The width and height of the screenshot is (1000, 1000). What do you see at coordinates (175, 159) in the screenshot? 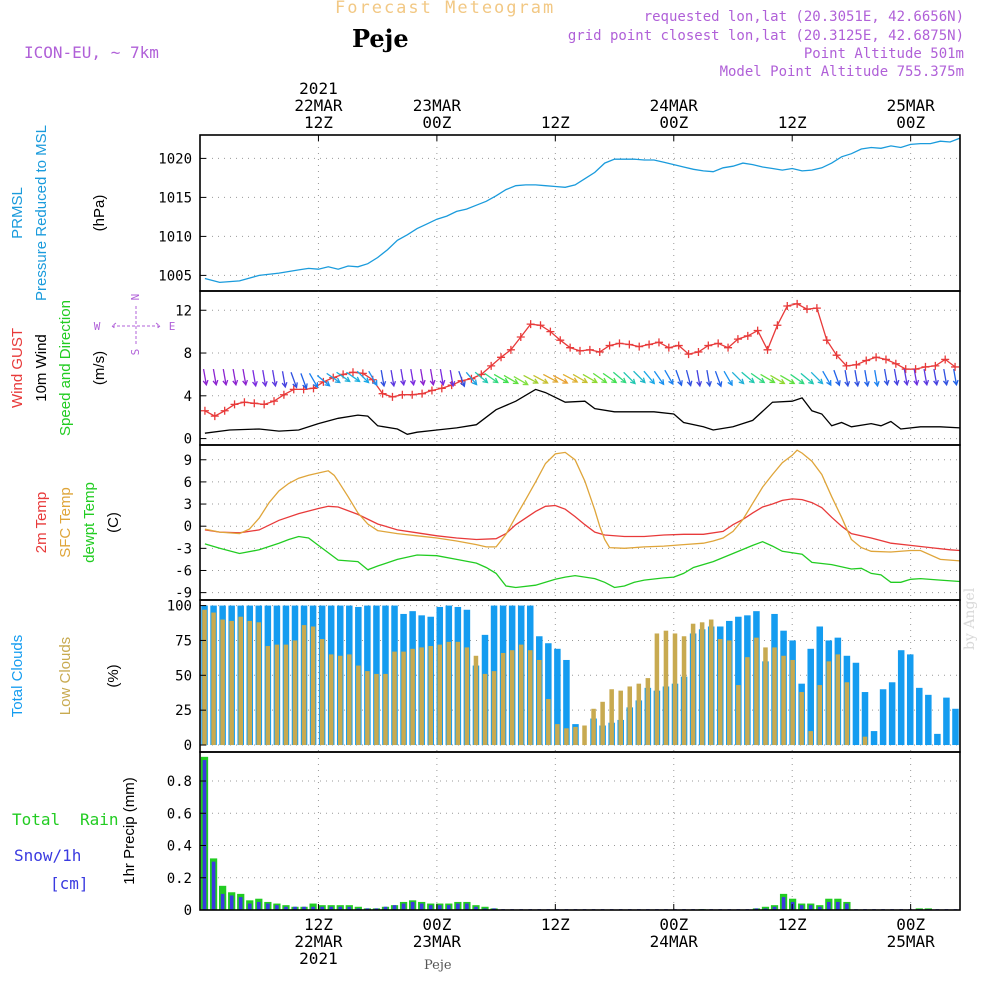
I see `y-tick-label: 1020` at bounding box center [175, 159].